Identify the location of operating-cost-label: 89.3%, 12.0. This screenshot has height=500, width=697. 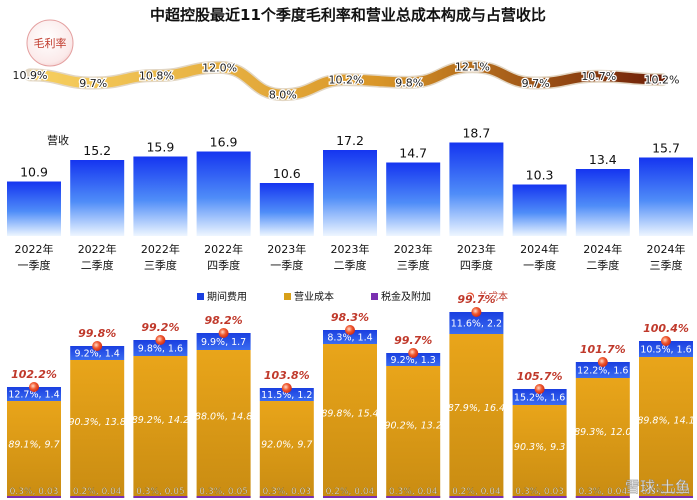
(602, 432).